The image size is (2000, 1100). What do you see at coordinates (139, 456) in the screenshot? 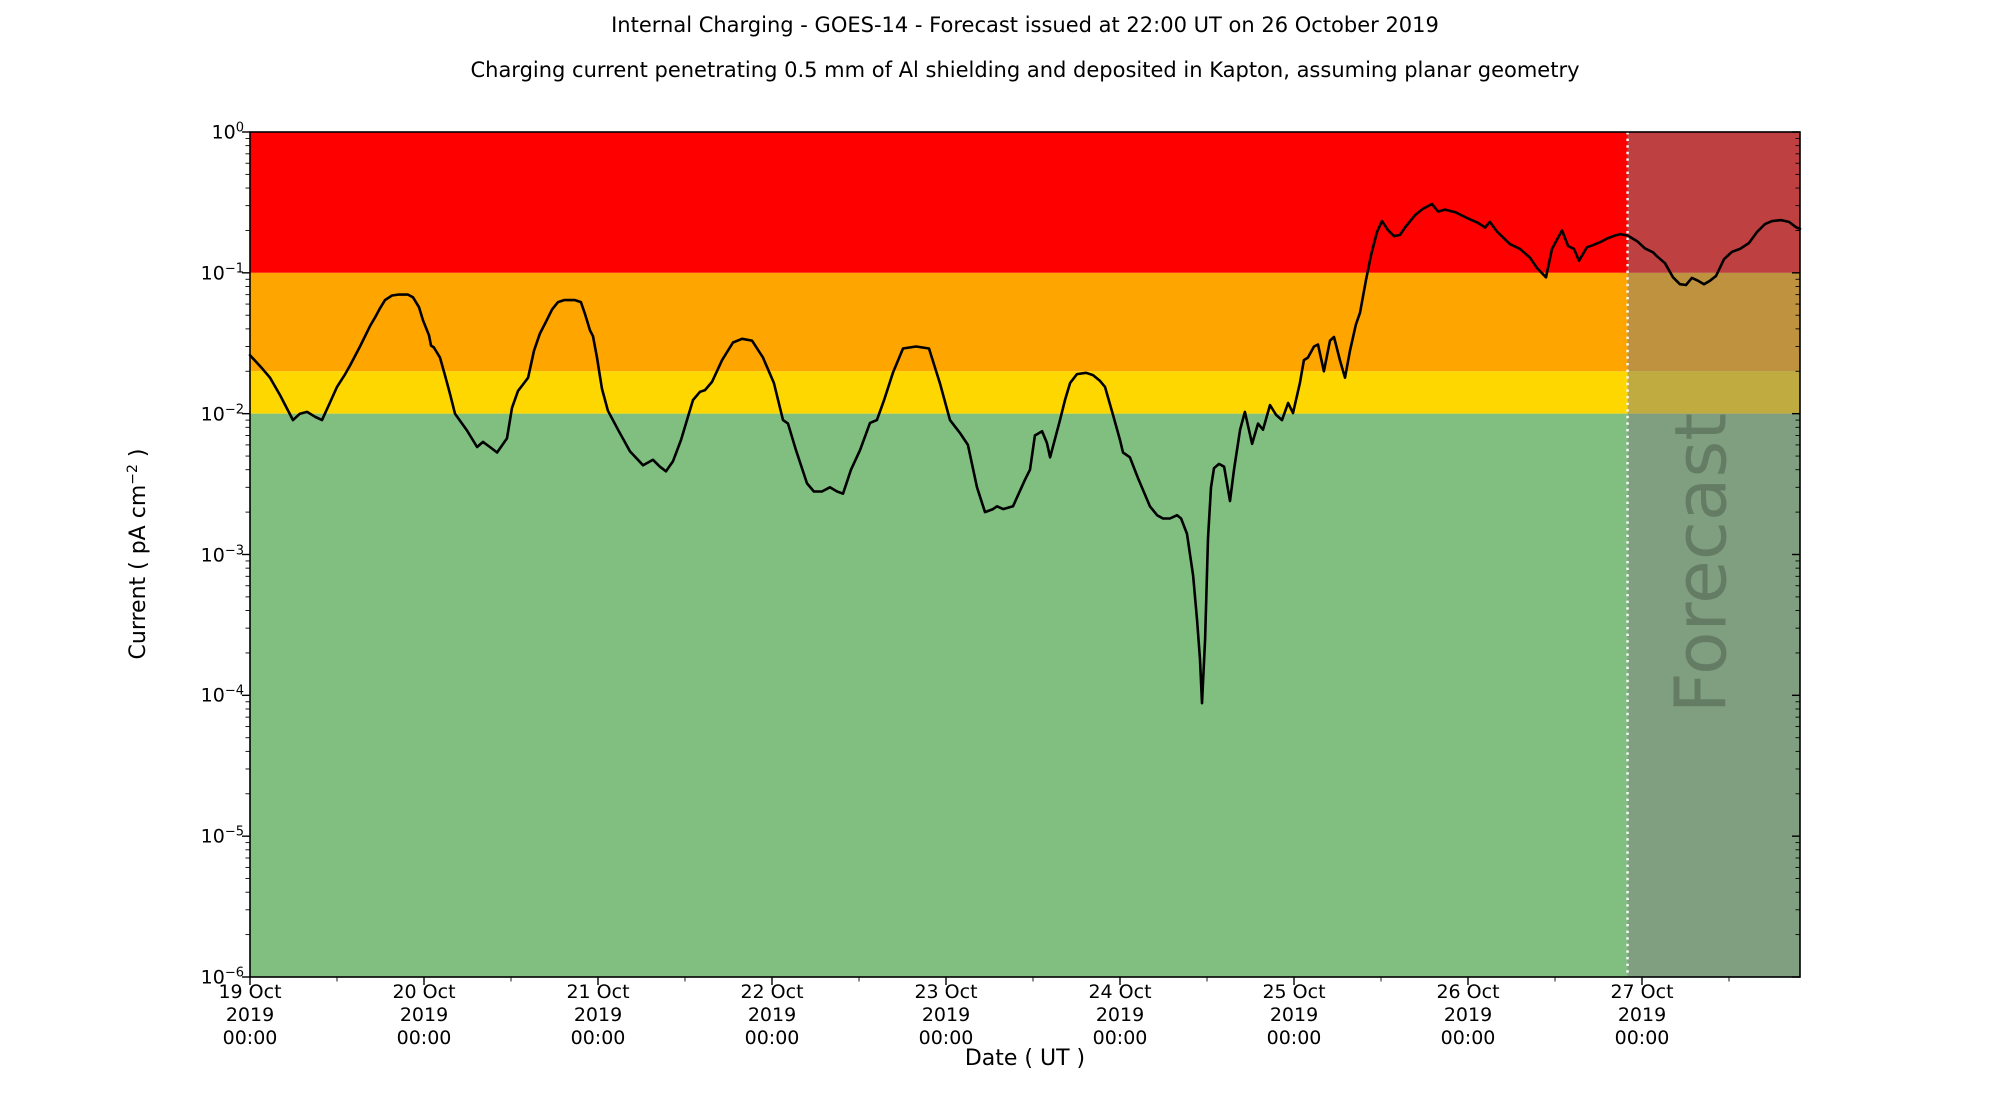
I see `y-axis-label-suffix: )` at bounding box center [139, 456].